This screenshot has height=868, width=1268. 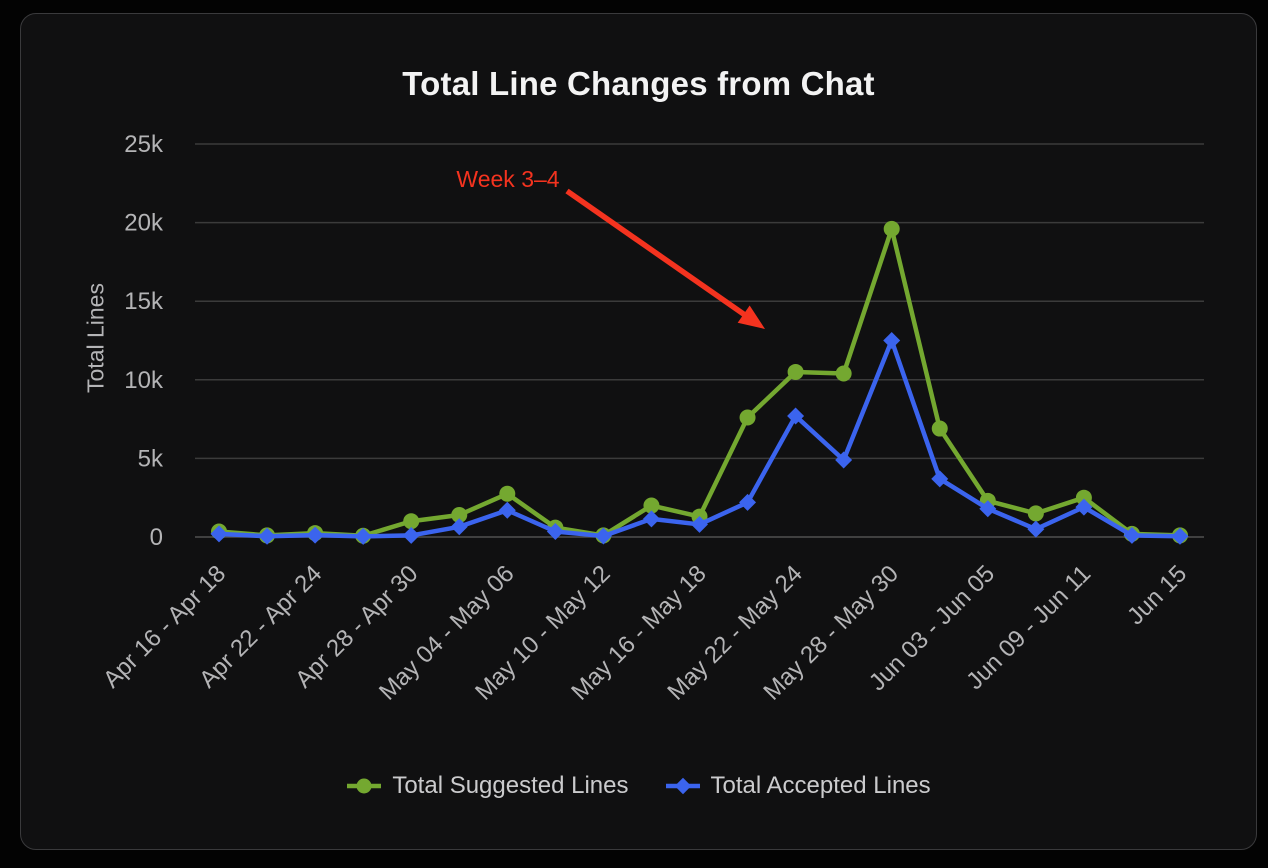 I want to click on y-tick-label: 20k, so click(x=144, y=223).